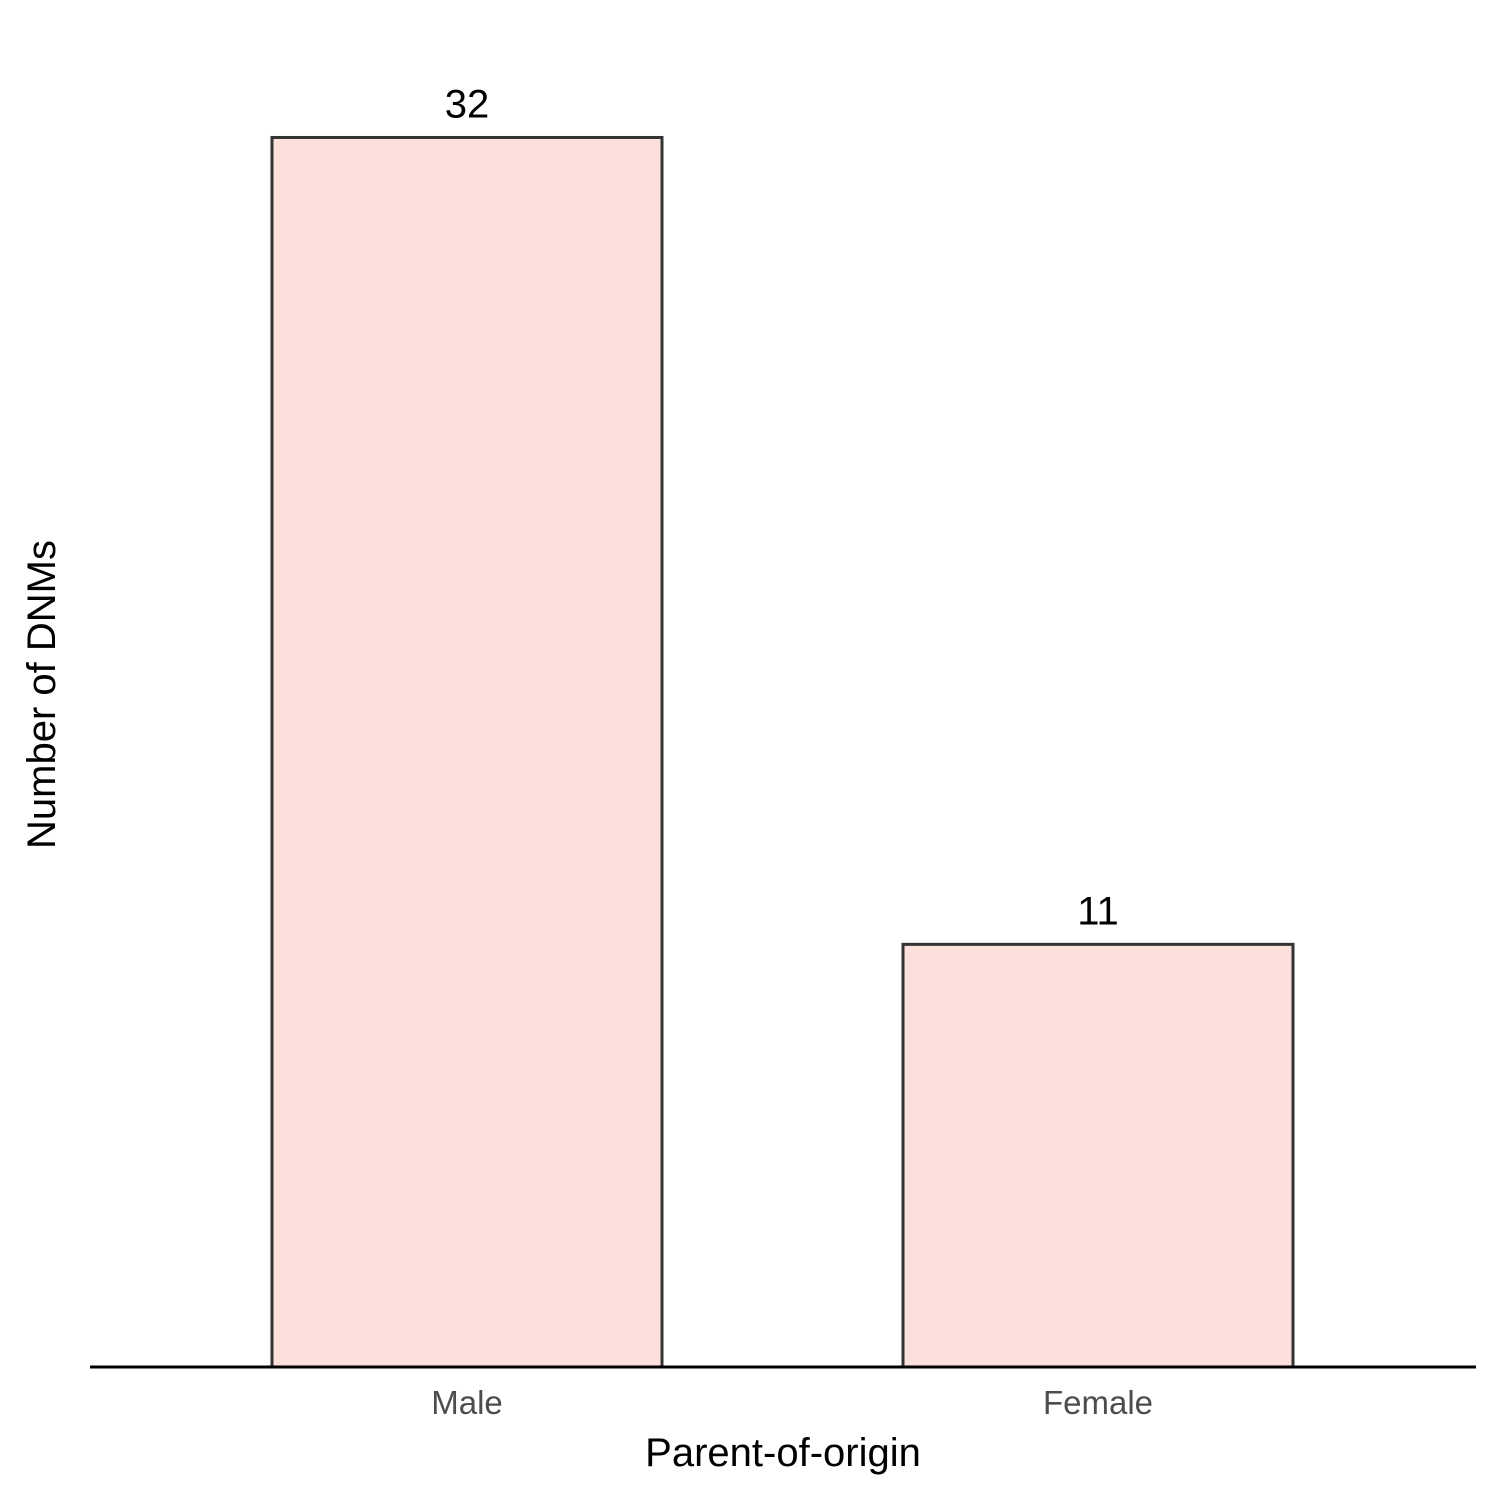 The width and height of the screenshot is (1500, 1500). I want to click on bar-female, so click(1098, 1155).